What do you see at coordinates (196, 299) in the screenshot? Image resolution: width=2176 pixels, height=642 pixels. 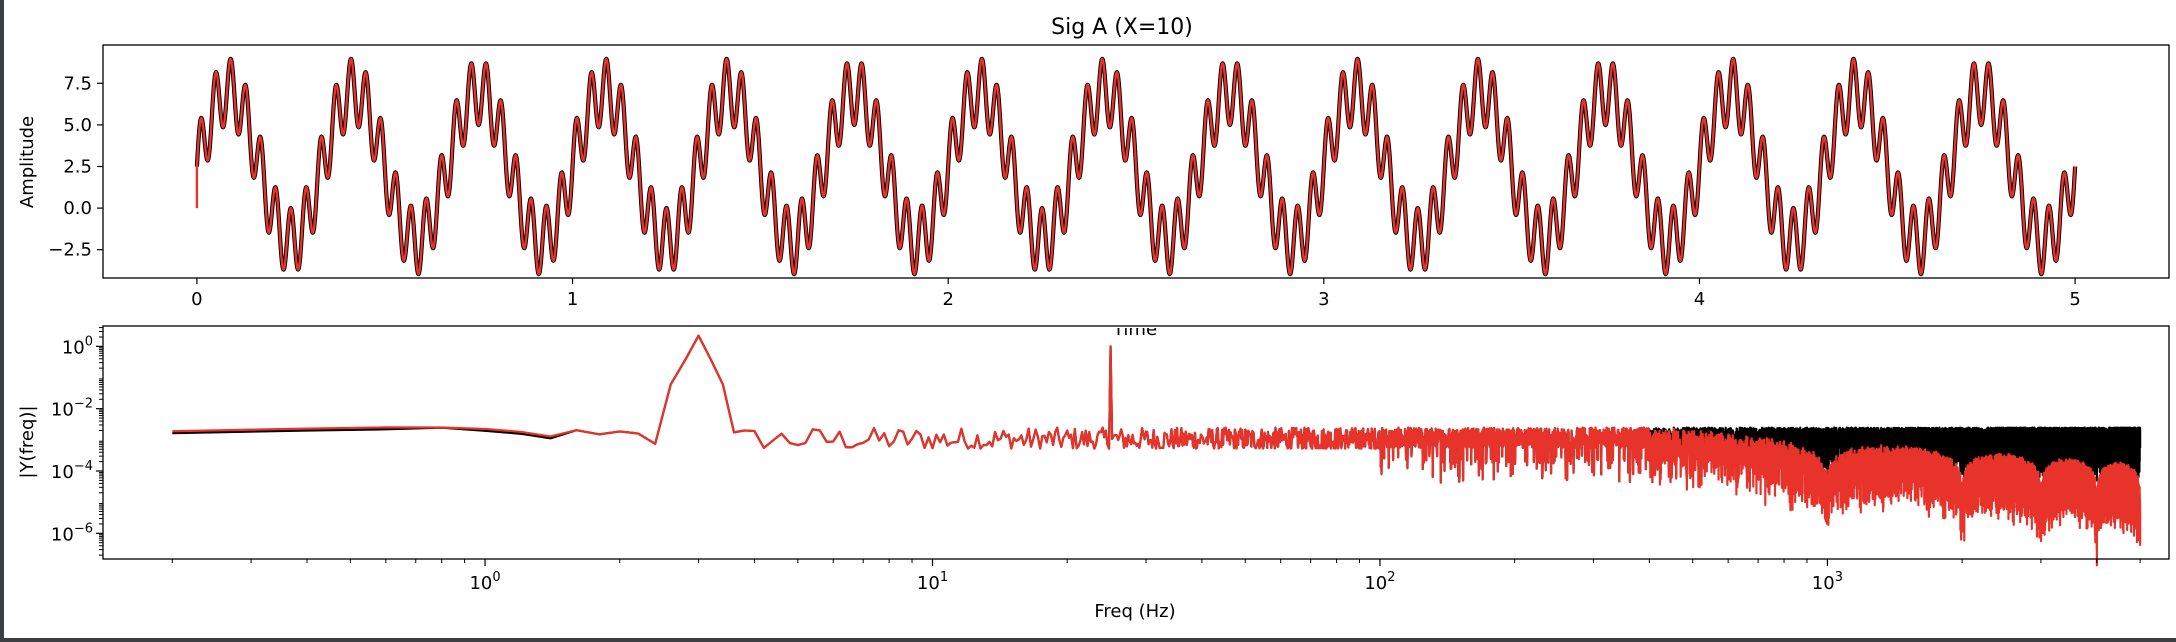 I see `x-tick-label: 0` at bounding box center [196, 299].